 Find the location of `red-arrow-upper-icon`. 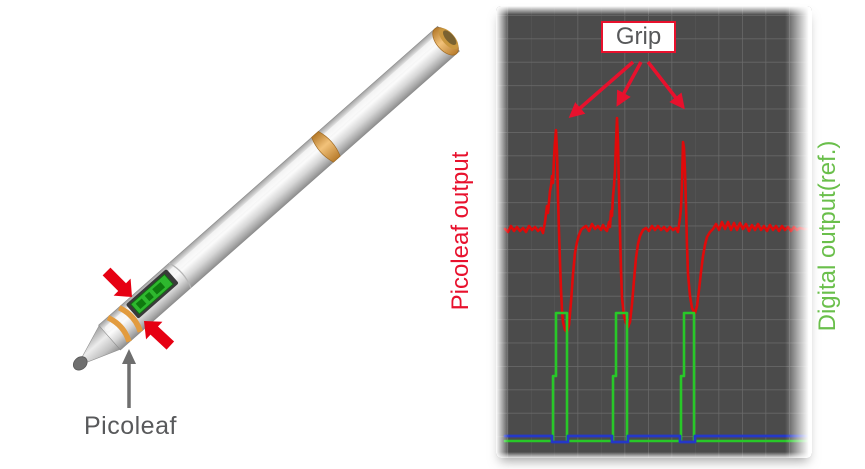

red-arrow-upper-icon is located at coordinates (117, 282).